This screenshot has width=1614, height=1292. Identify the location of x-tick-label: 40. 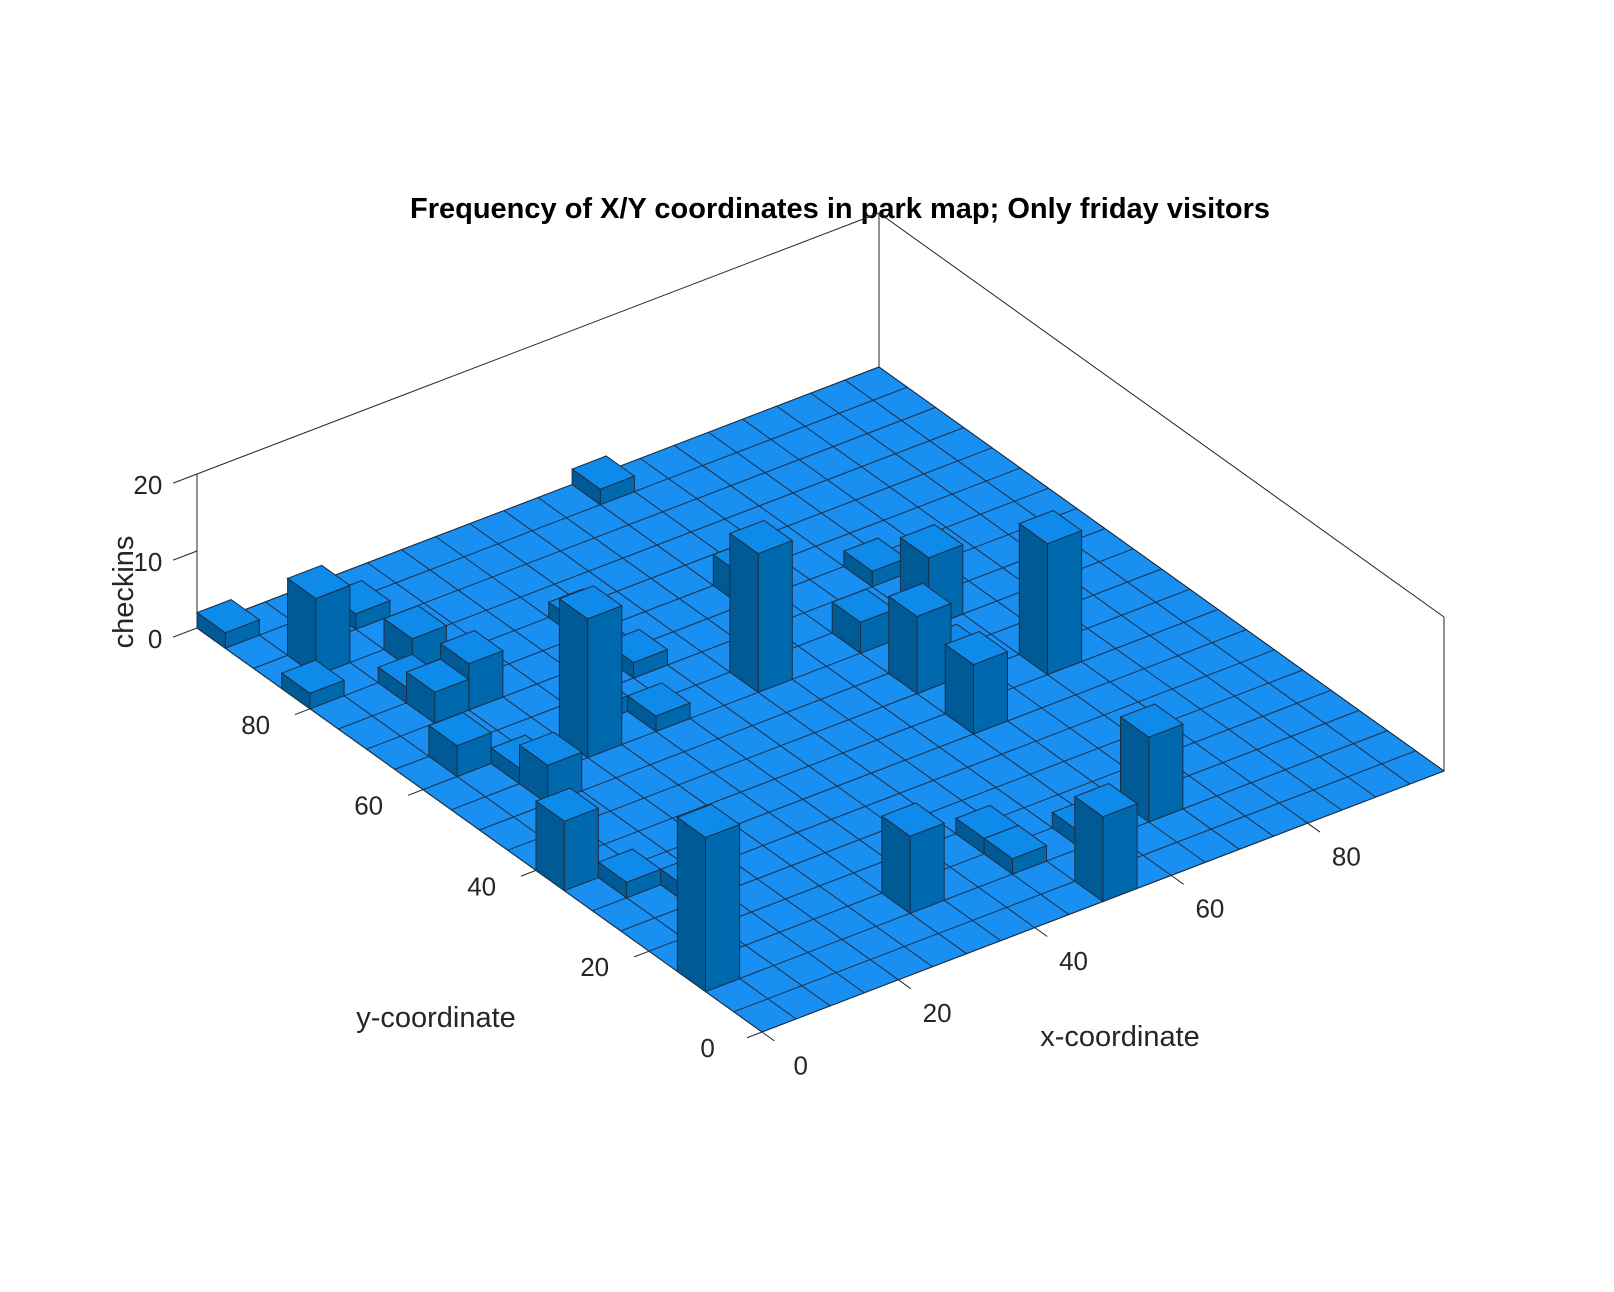
(1073, 961).